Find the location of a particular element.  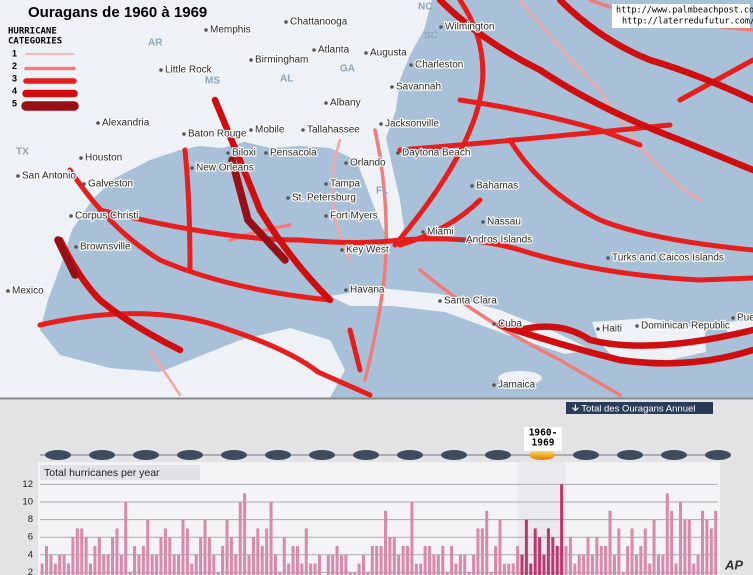

place-label: Puerto Rico is located at coordinates (745, 318).